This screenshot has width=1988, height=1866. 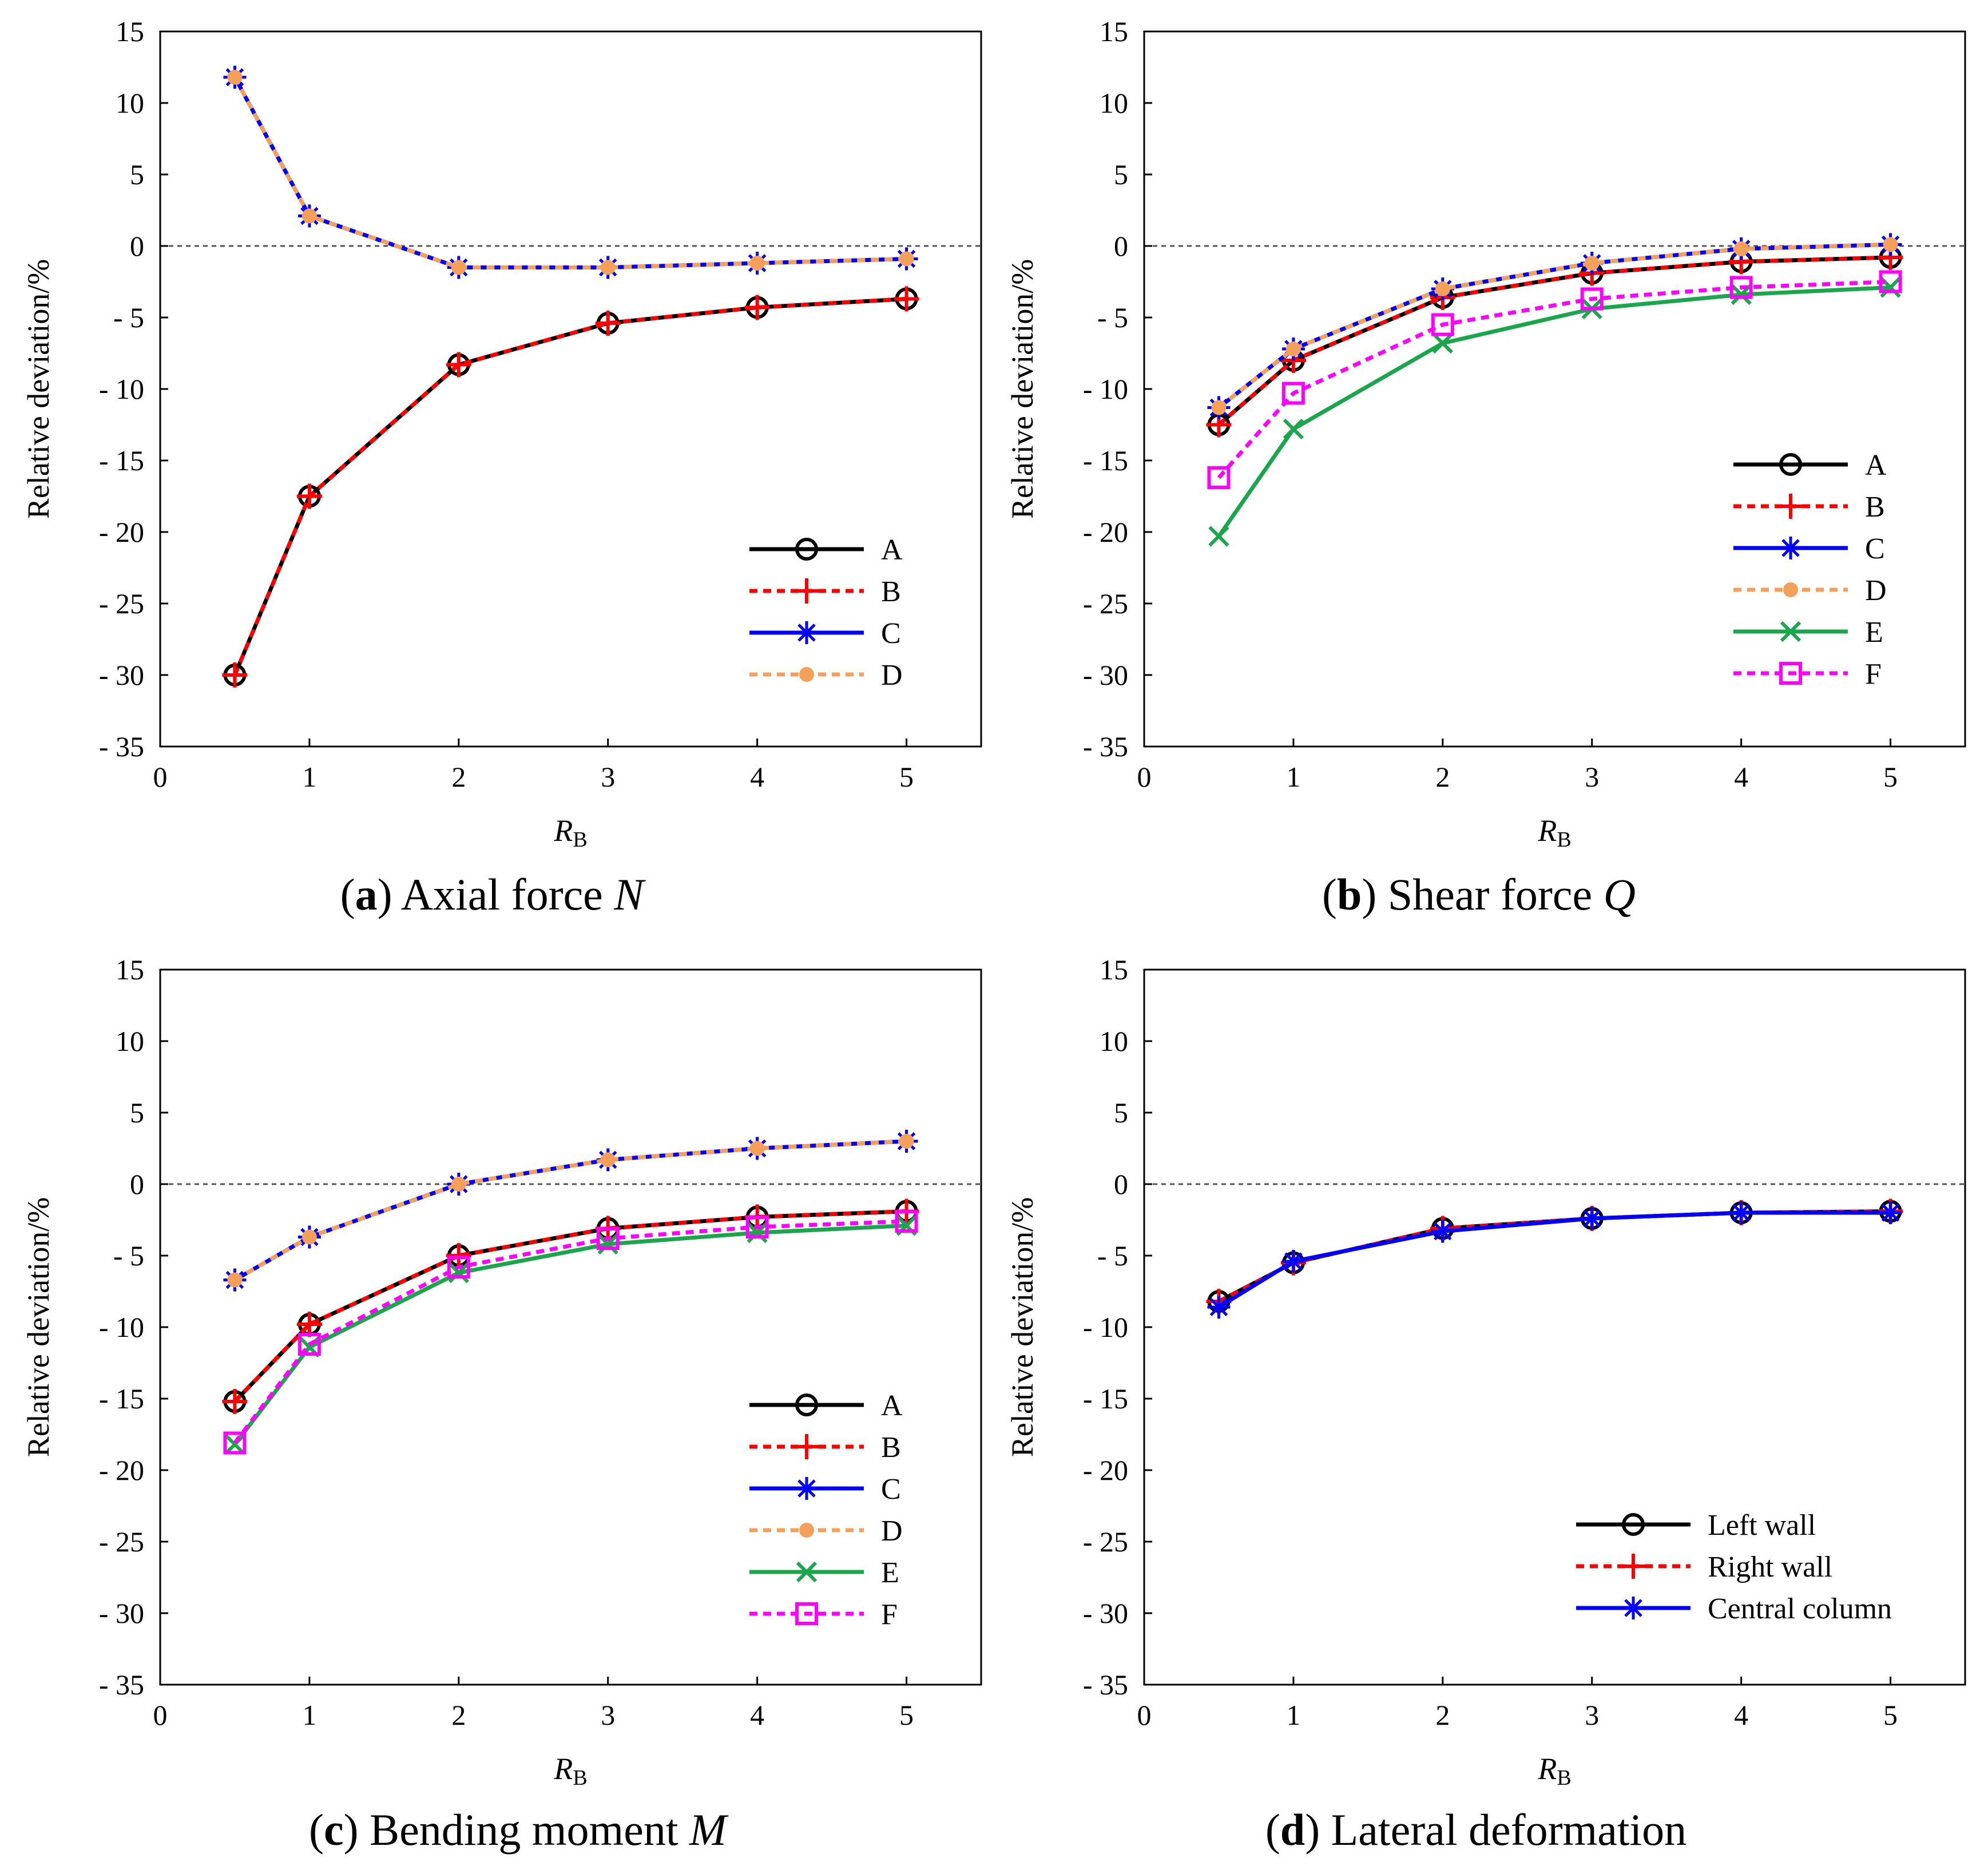 I want to click on legend-label: Left wall, so click(x=1762, y=1525).